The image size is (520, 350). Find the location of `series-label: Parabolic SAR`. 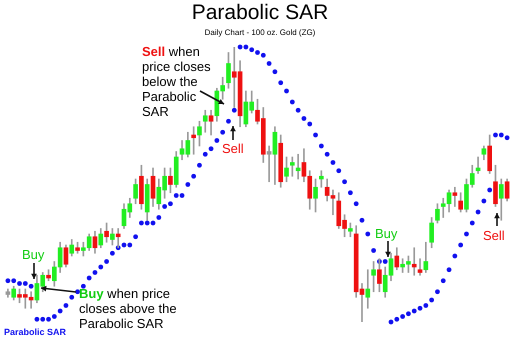

series-label: Parabolic SAR is located at coordinates (35, 332).